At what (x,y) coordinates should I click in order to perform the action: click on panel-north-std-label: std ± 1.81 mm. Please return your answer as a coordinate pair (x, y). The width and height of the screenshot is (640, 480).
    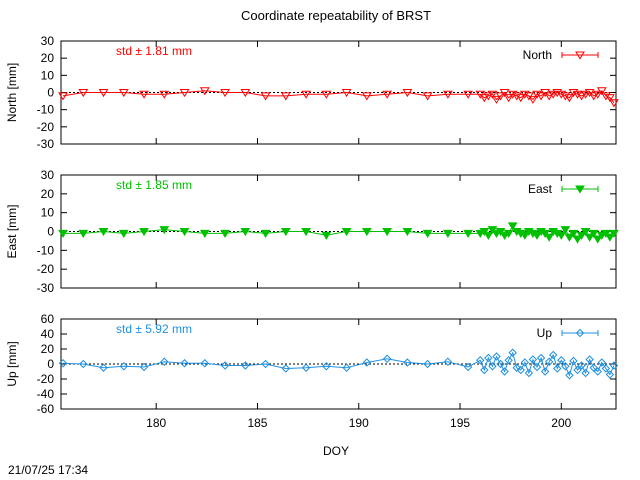
    Looking at the image, I should click on (154, 51).